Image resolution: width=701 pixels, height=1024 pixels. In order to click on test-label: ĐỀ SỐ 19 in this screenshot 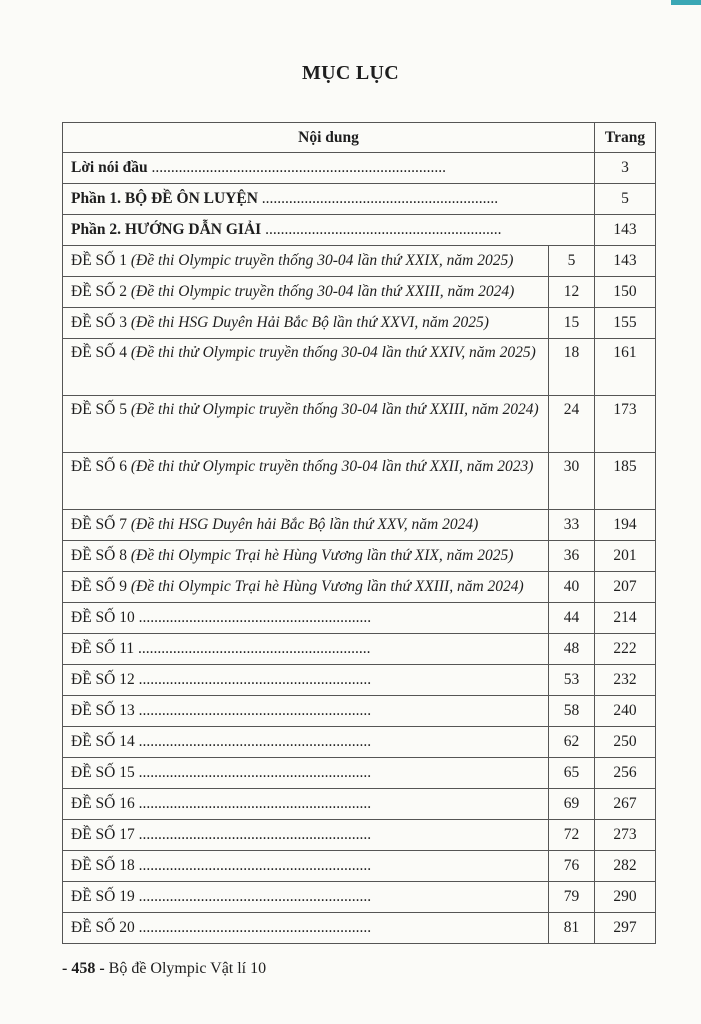, I will do `click(103, 896)`.